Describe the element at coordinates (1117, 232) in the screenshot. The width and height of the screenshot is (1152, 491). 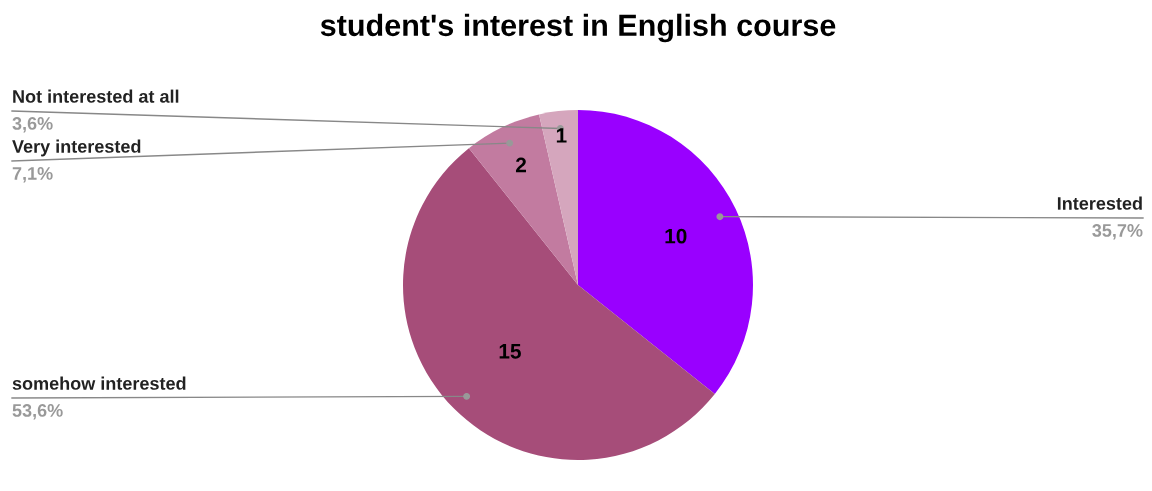
I see `text: 35,7%` at that location.